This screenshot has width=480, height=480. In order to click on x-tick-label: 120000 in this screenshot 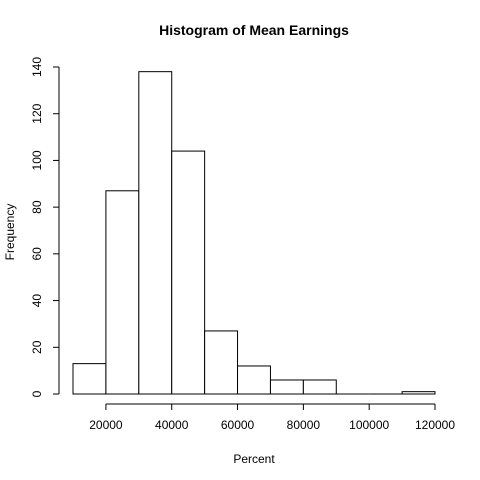, I will do `click(435, 425)`.